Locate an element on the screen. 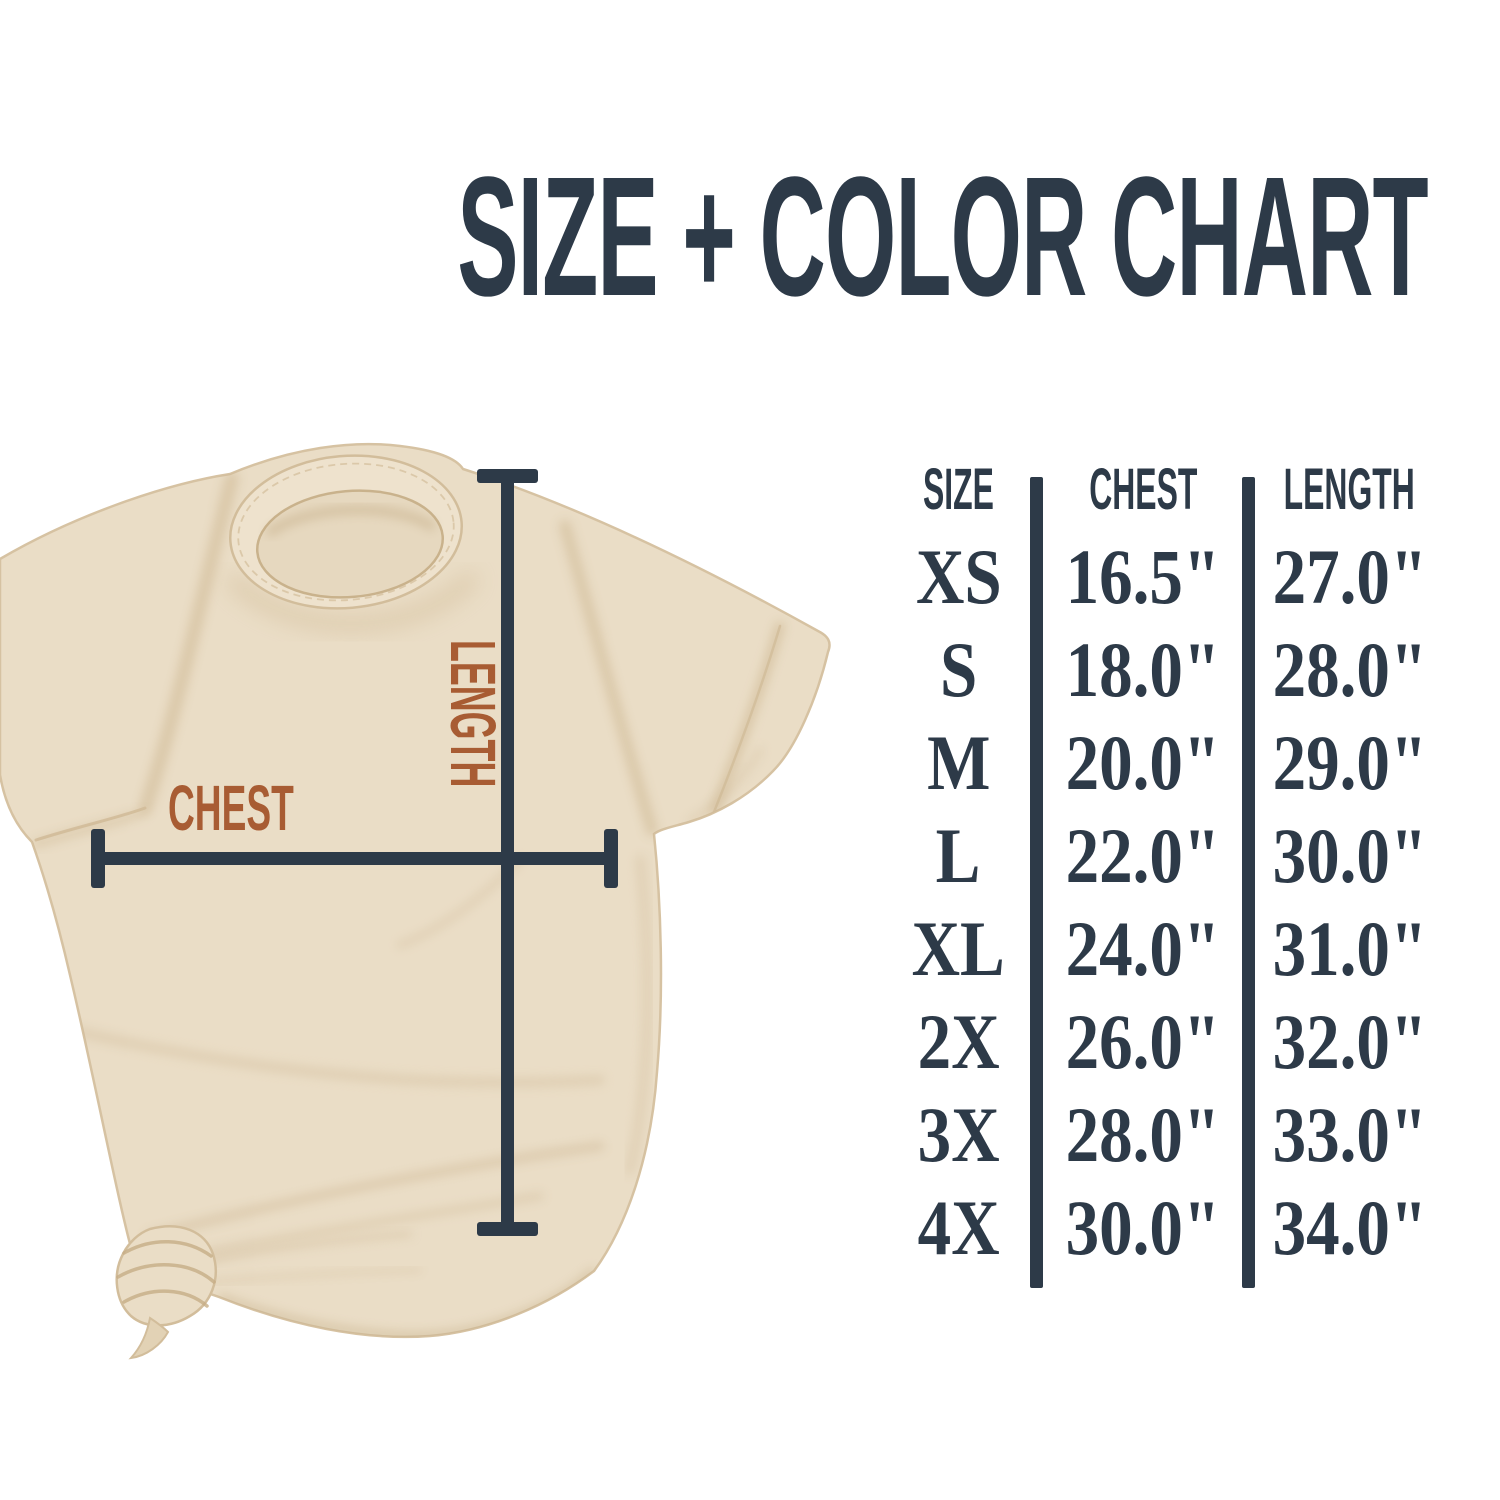 This screenshot has height=1500, width=1500. chest-cell: 20.0" is located at coordinates (1143, 762).